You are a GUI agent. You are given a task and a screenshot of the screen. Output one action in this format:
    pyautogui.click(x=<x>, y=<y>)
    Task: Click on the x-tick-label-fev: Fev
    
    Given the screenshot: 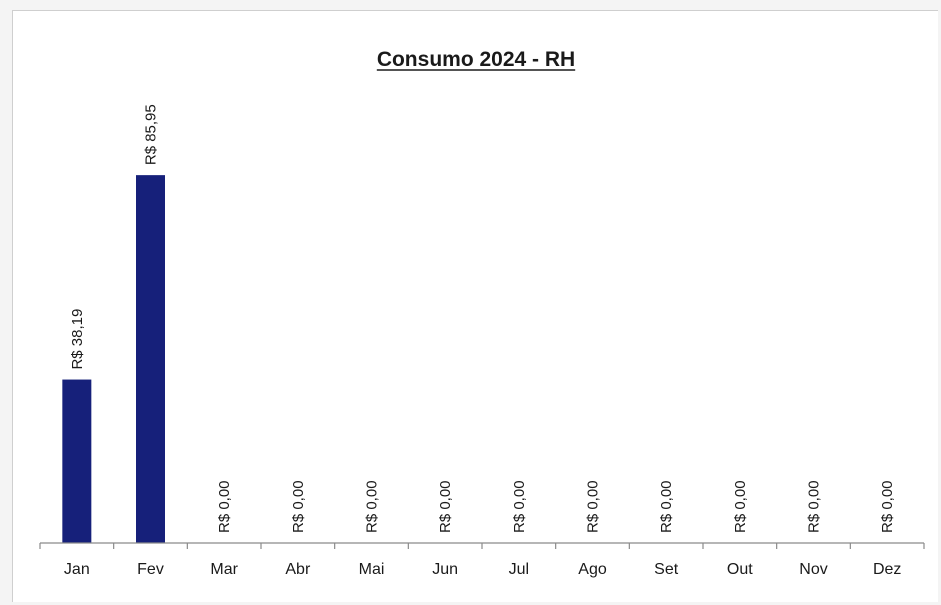 What is the action you would take?
    pyautogui.click(x=150, y=569)
    